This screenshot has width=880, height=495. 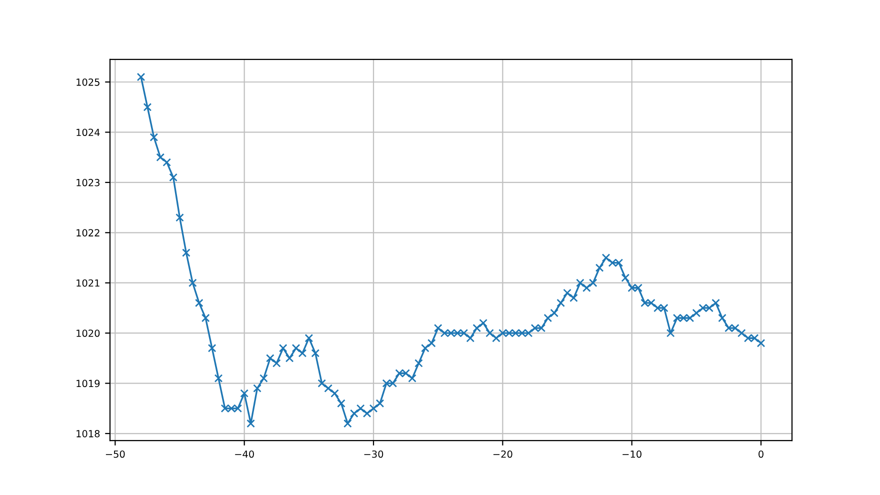 What do you see at coordinates (502, 454) in the screenshot?
I see `x-tick-label: −20` at bounding box center [502, 454].